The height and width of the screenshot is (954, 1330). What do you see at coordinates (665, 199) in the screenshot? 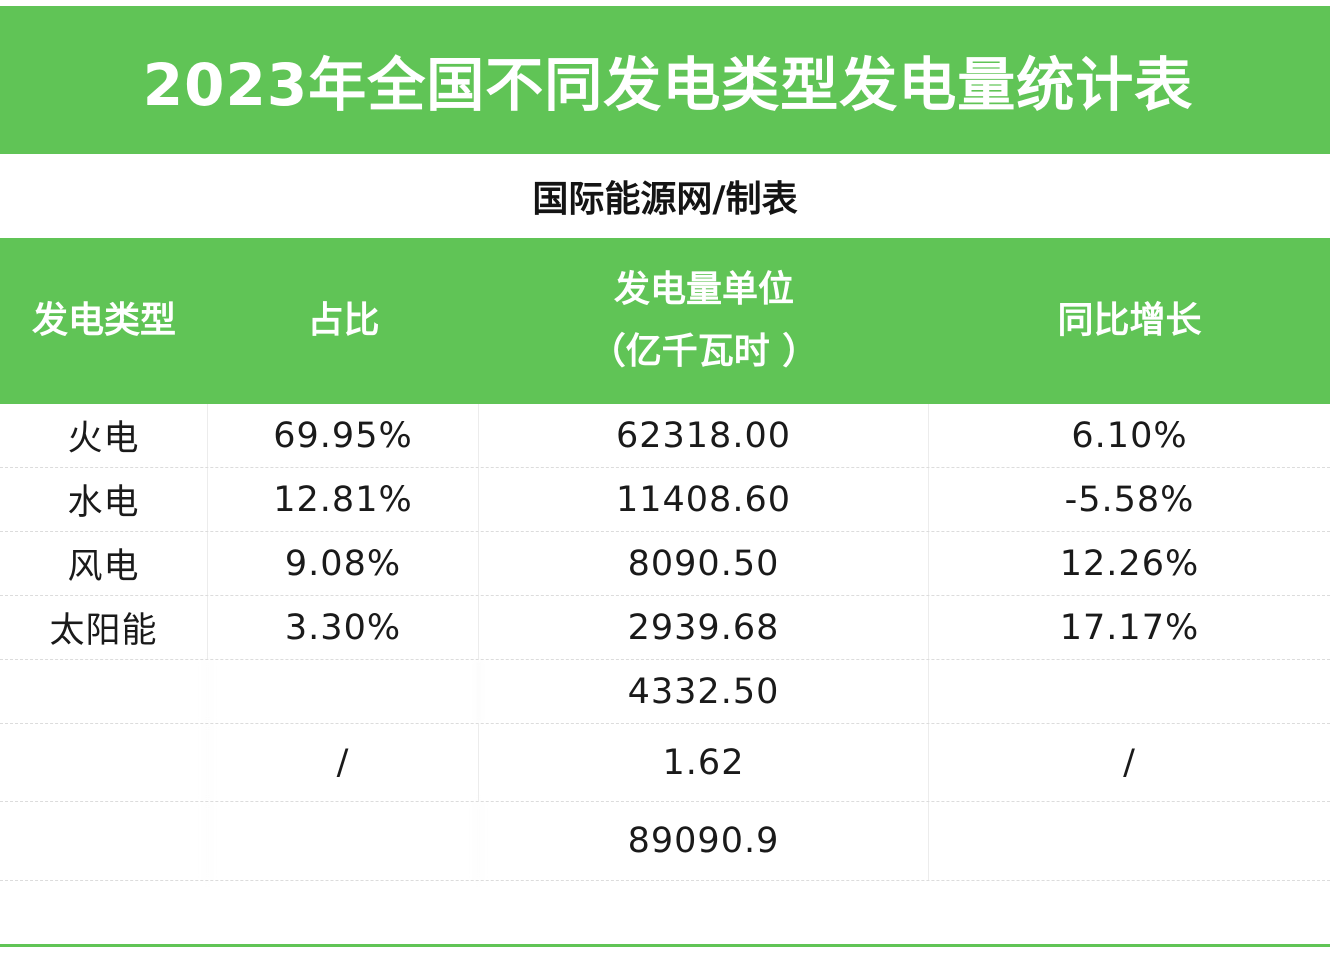
I see `source-credit: 国际能源网/制表` at bounding box center [665, 199].